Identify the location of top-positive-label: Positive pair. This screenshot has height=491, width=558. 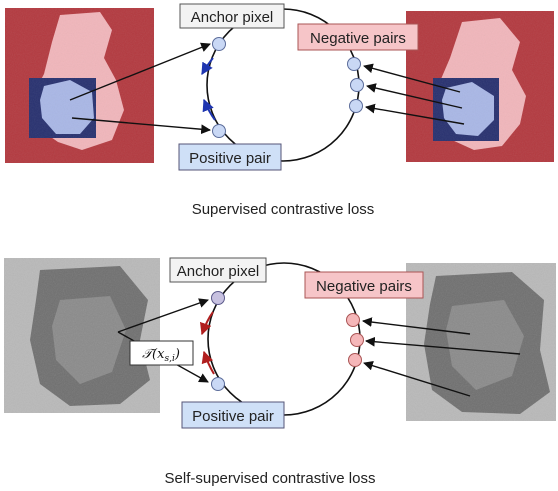
(230, 158).